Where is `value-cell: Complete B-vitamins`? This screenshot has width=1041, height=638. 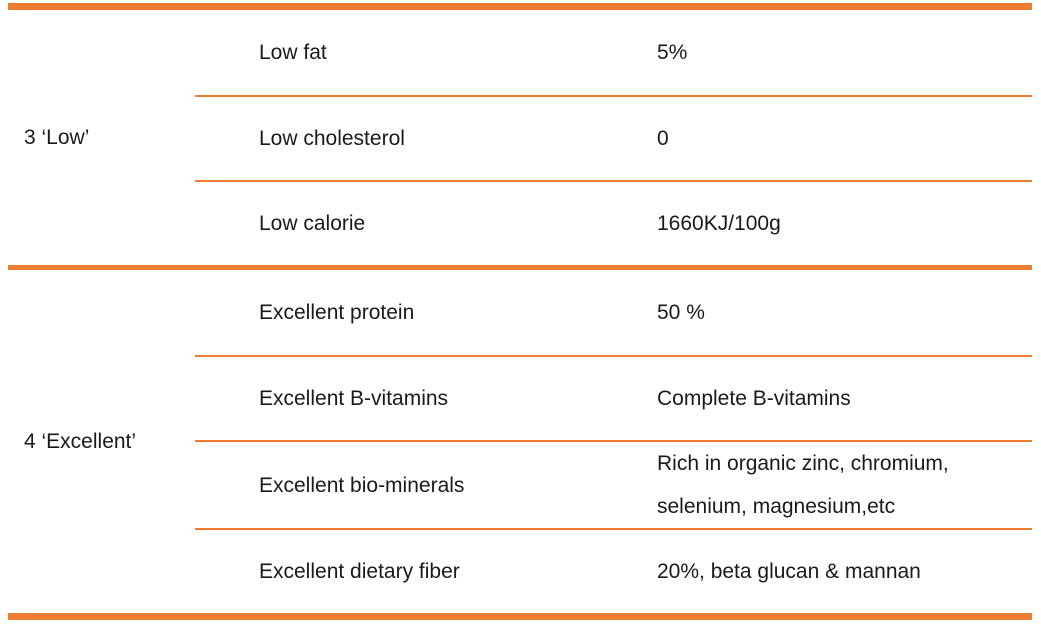 value-cell: Complete B-vitamins is located at coordinates (844, 397).